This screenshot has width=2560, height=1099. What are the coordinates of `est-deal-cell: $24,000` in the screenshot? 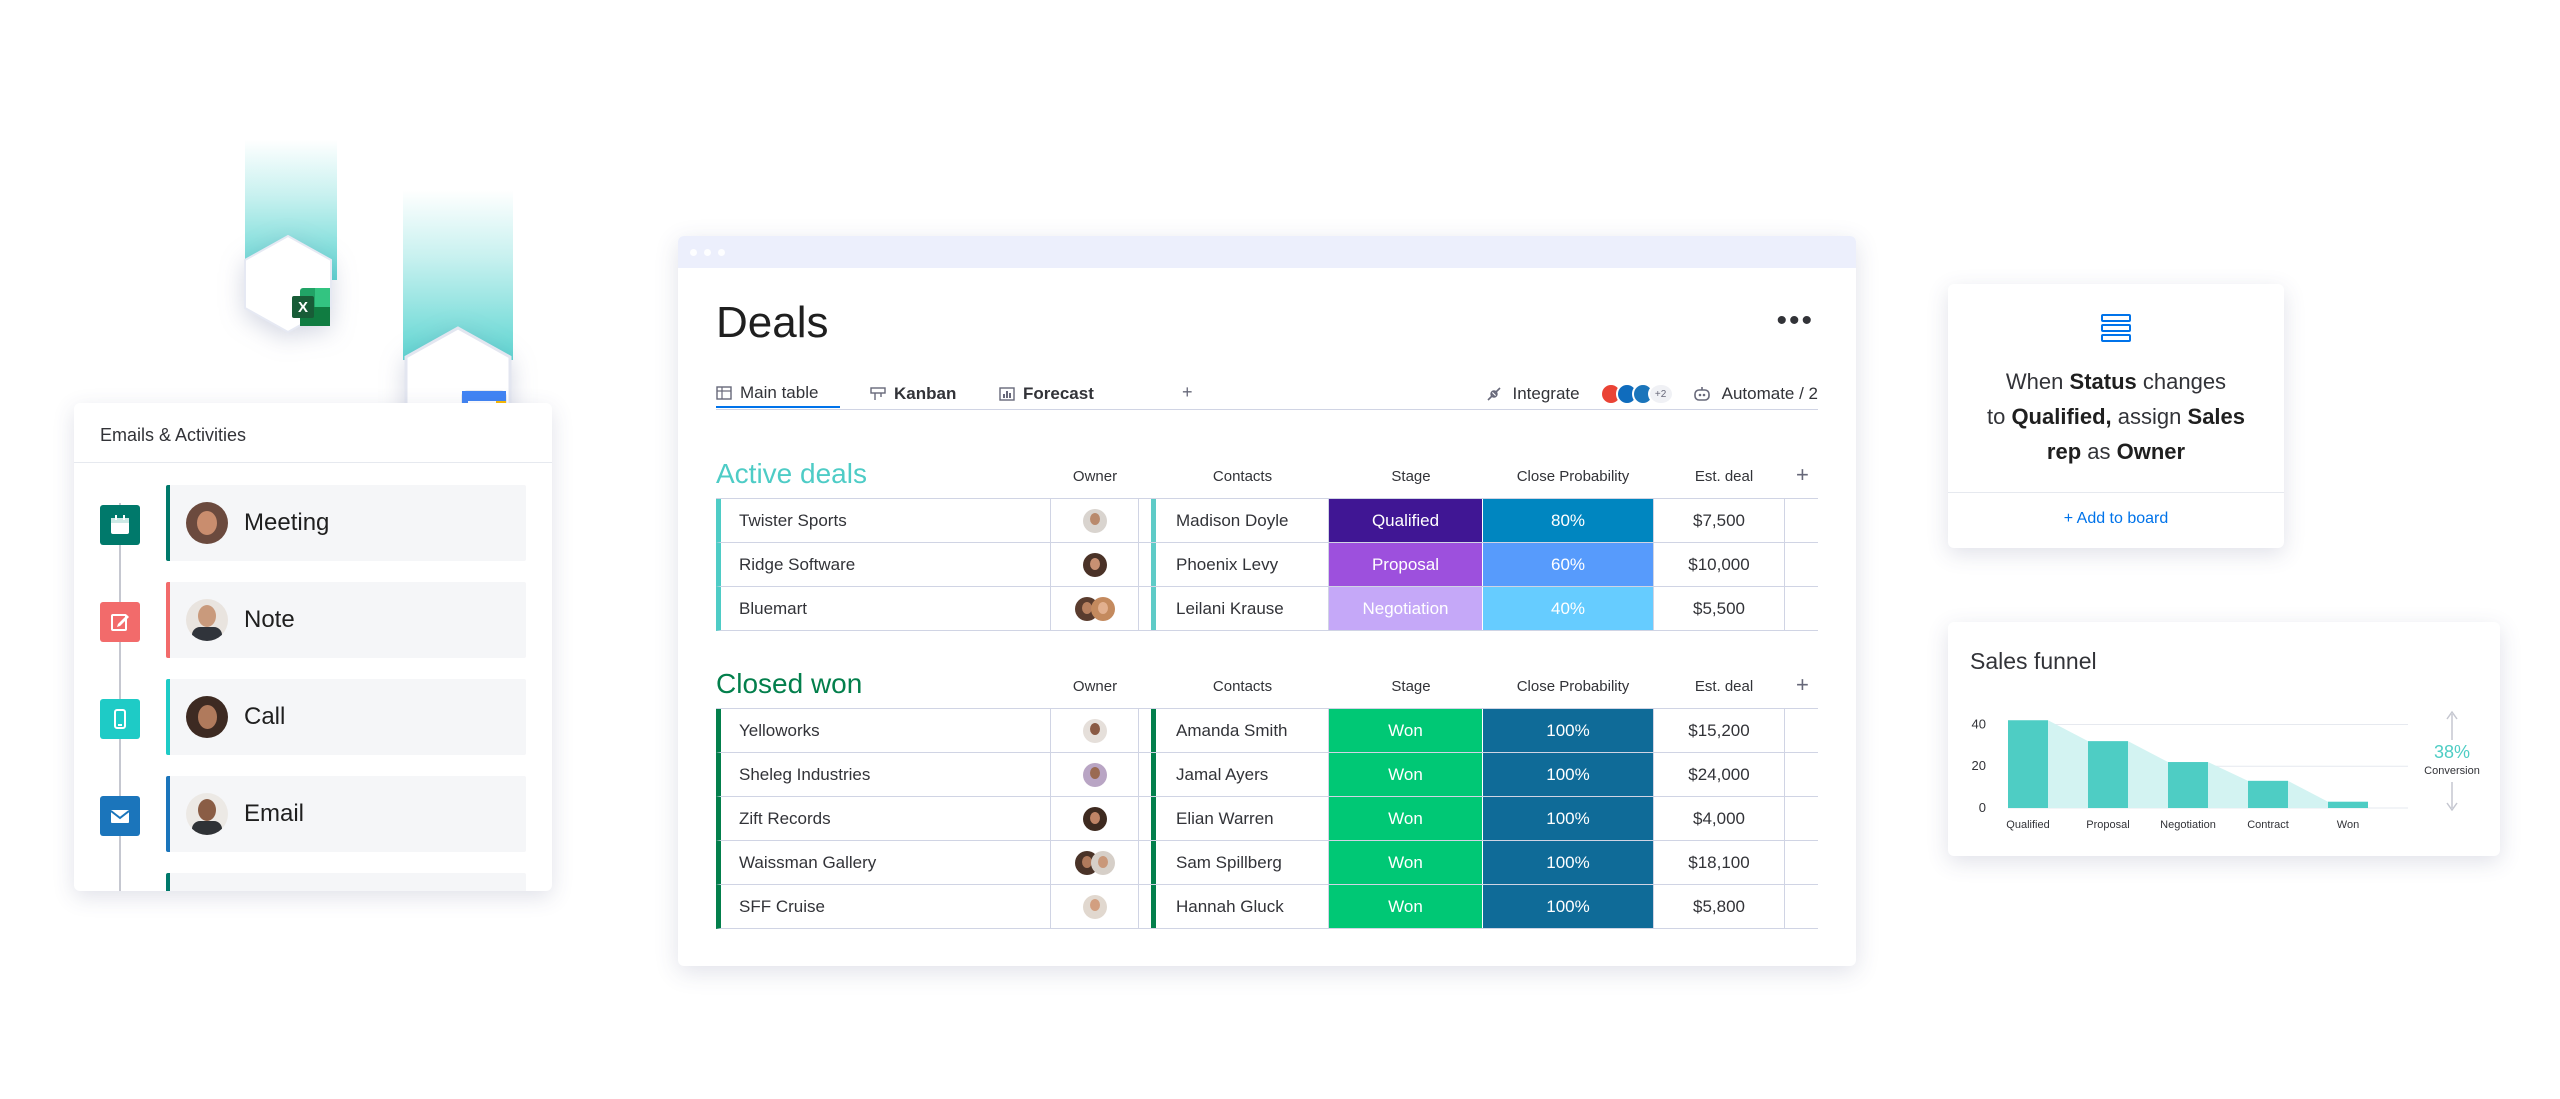 It's located at (1719, 774).